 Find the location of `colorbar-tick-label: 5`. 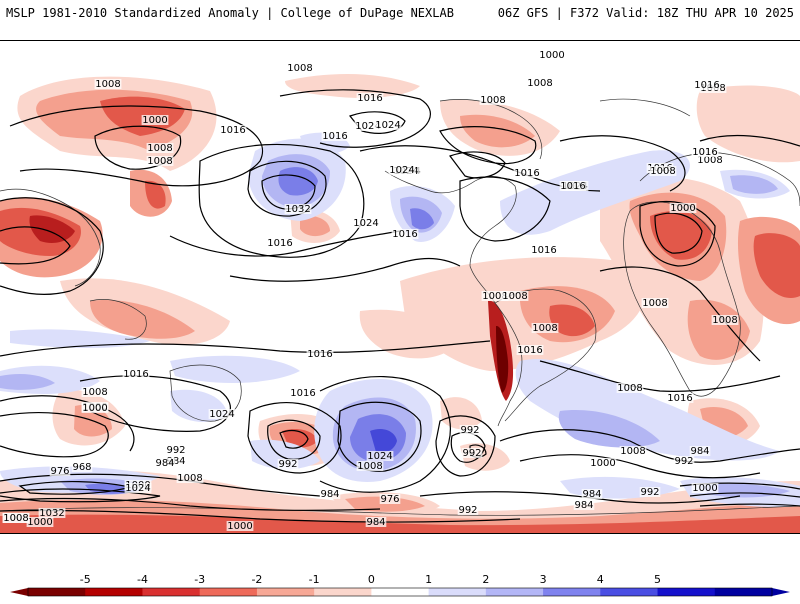

colorbar-tick-label: 5 is located at coordinates (657, 579).